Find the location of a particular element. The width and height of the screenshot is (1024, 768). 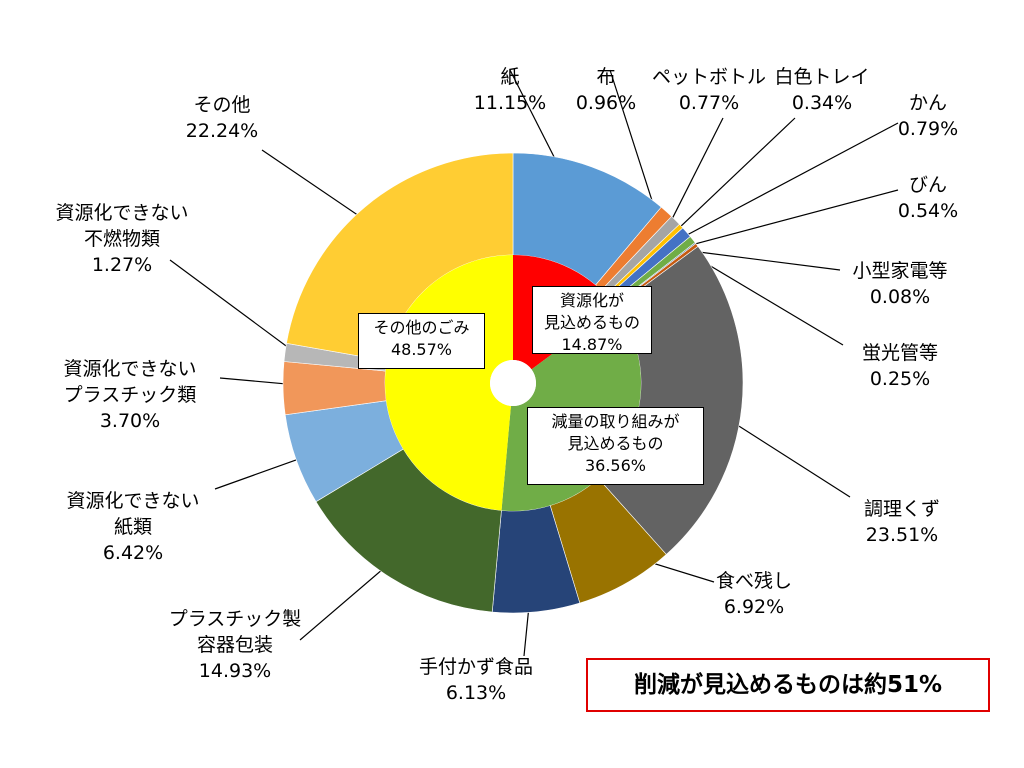

inner-label-2: その他のごみ 48.57% is located at coordinates (421, 341).